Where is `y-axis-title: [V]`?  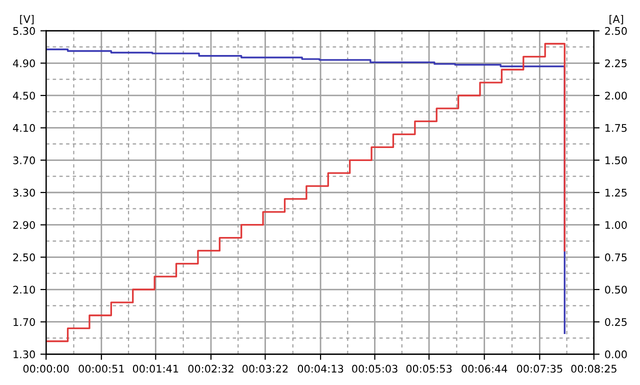
y-axis-title: [V] is located at coordinates (27, 19).